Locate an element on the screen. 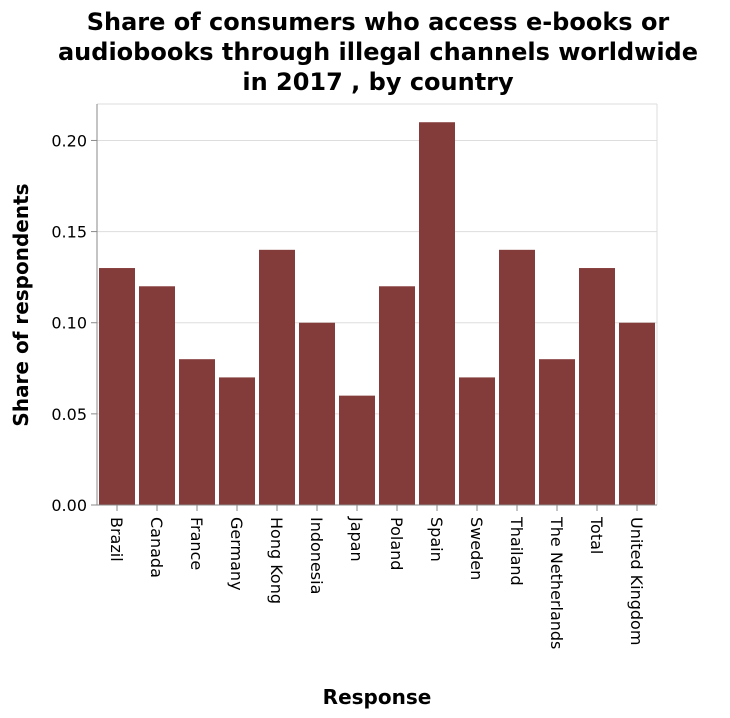 This screenshot has height=718, width=730. x-tick-label: France is located at coordinates (196, 543).